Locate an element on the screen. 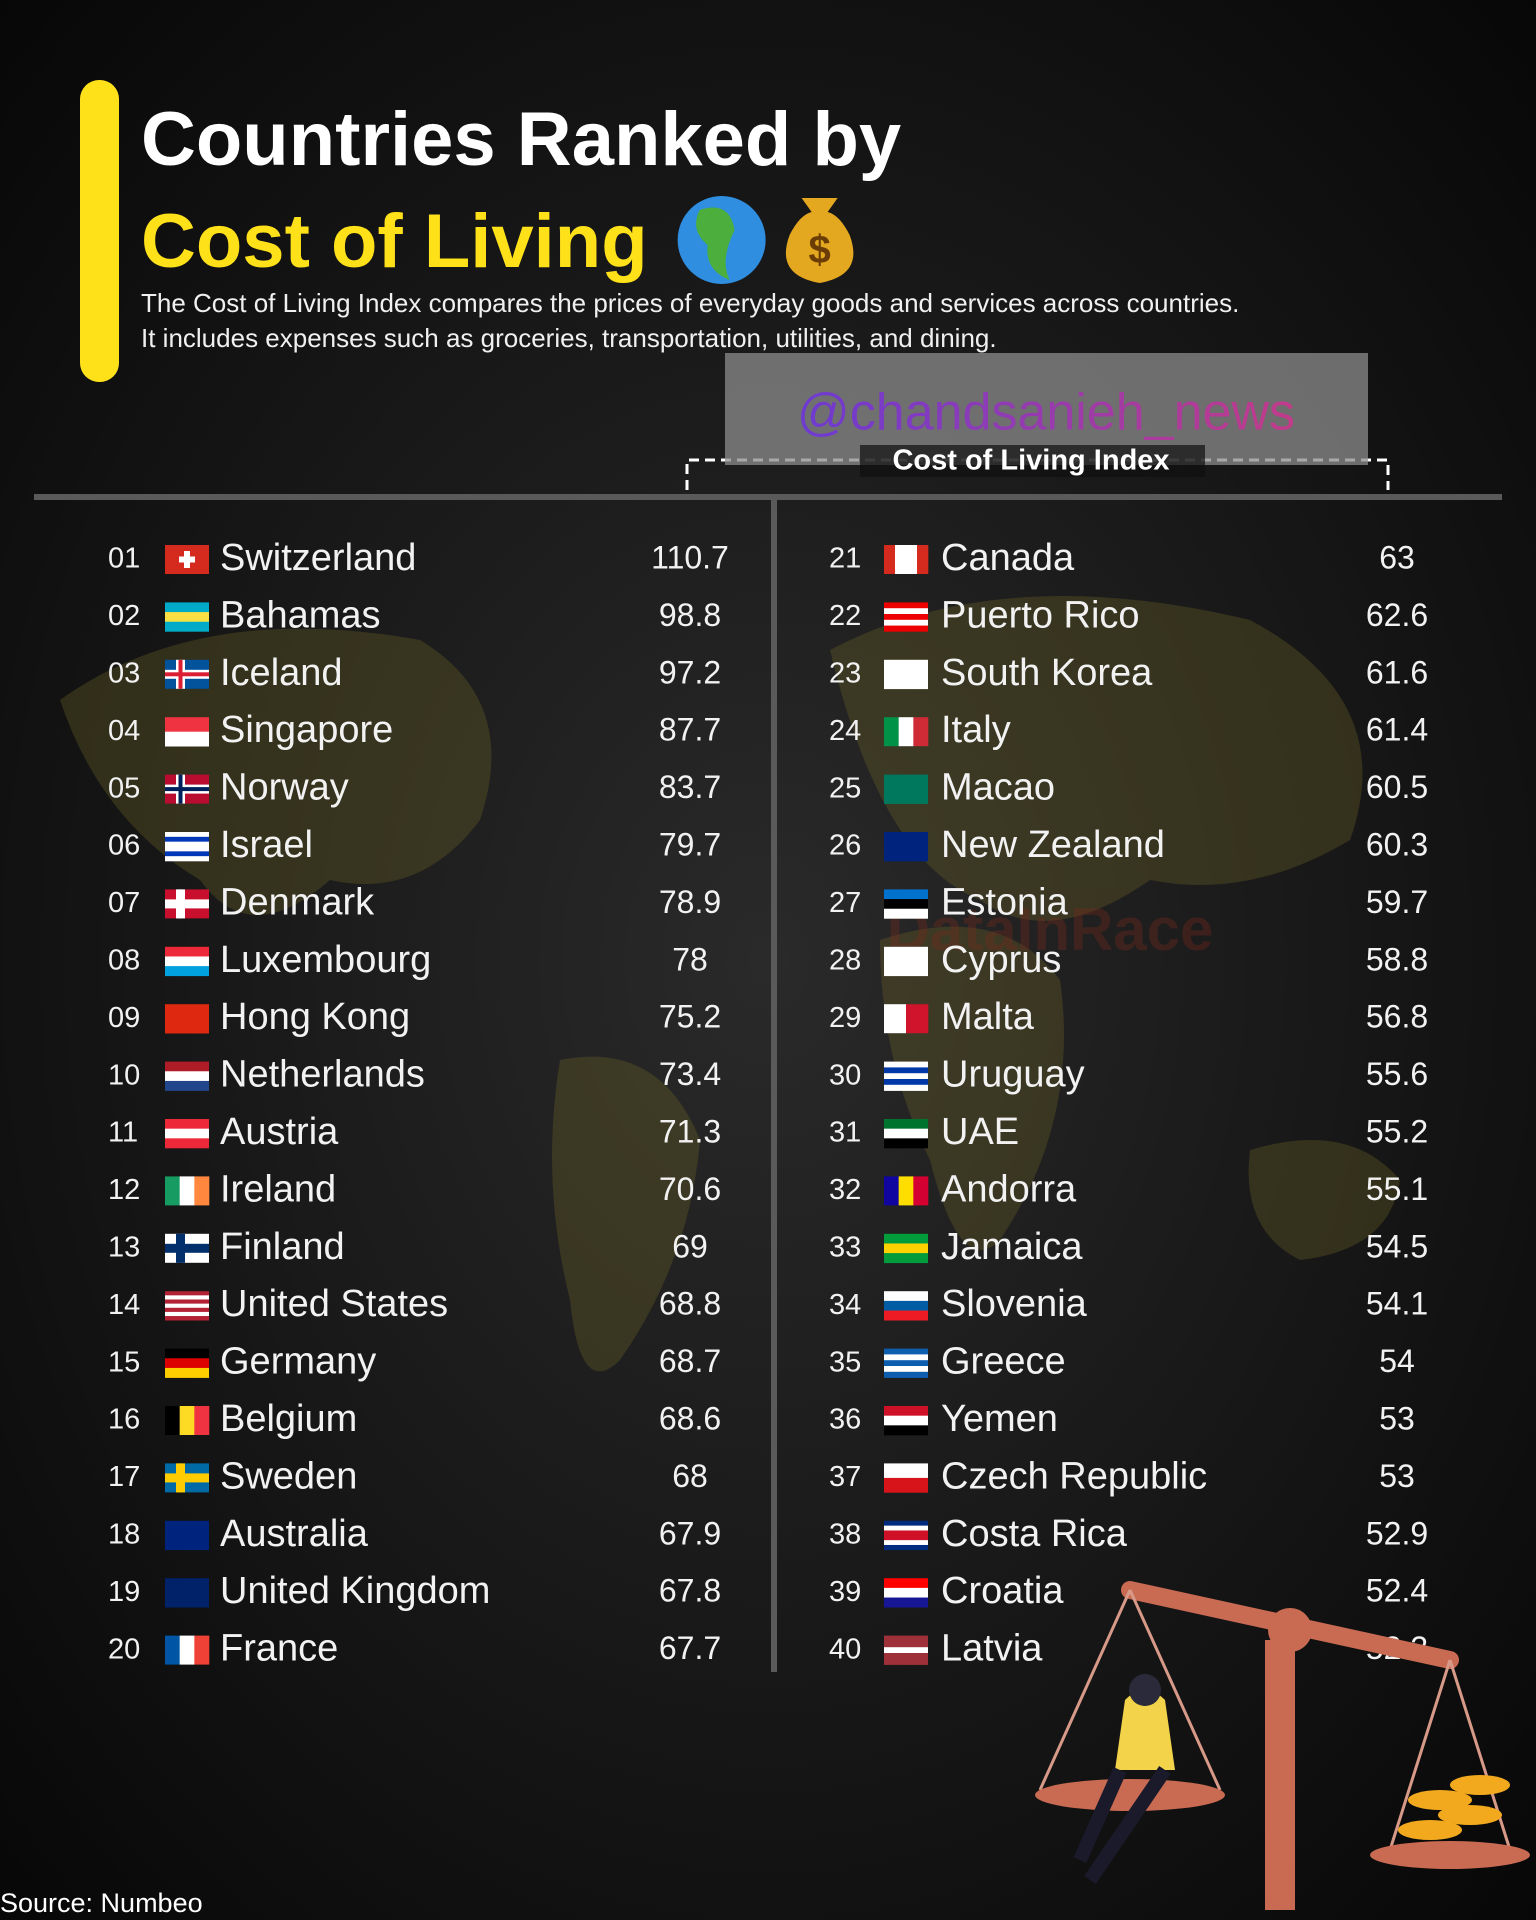 The height and width of the screenshot is (1920, 1536). brand-watermark: DataInRace is located at coordinates (1050, 929).